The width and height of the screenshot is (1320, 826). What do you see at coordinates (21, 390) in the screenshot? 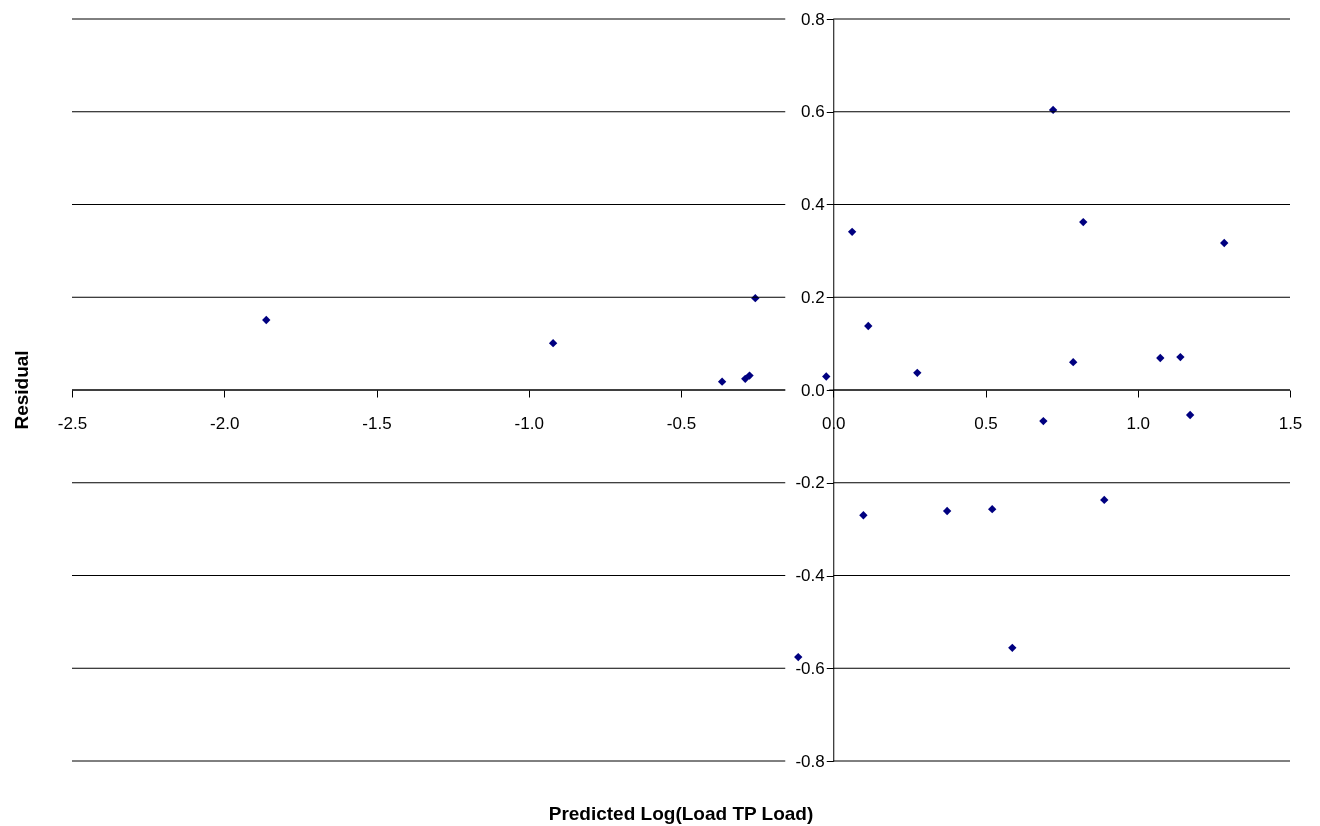
I see `y-axis-title: Residual` at bounding box center [21, 390].